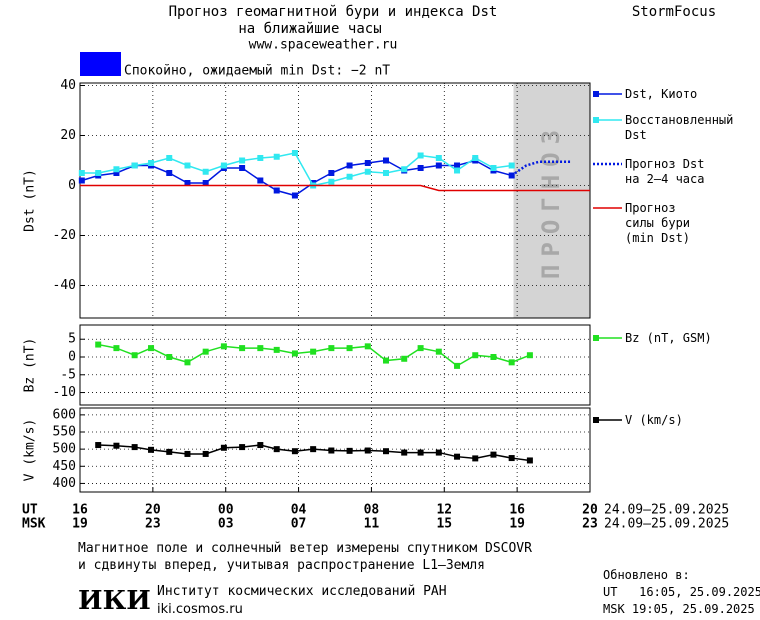  Describe the element at coordinates (333, 12) in the screenshot. I see `title: Прогноз геомагнитной бури и индекса Dst` at that location.